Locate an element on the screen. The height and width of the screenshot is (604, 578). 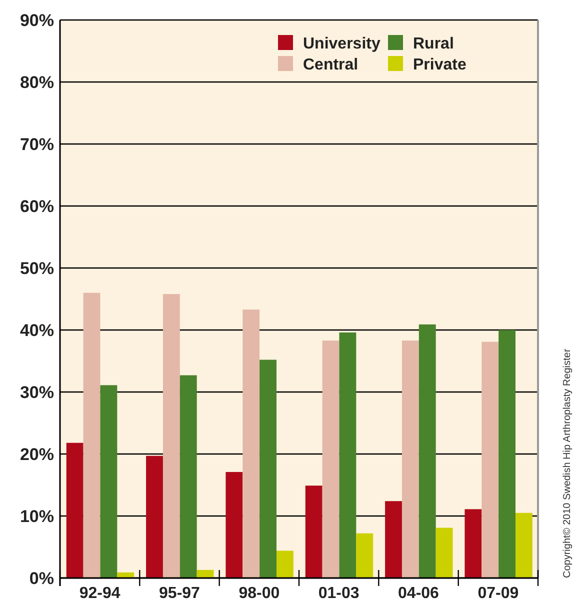
x-tick-label: 92-94 is located at coordinates (99, 593).